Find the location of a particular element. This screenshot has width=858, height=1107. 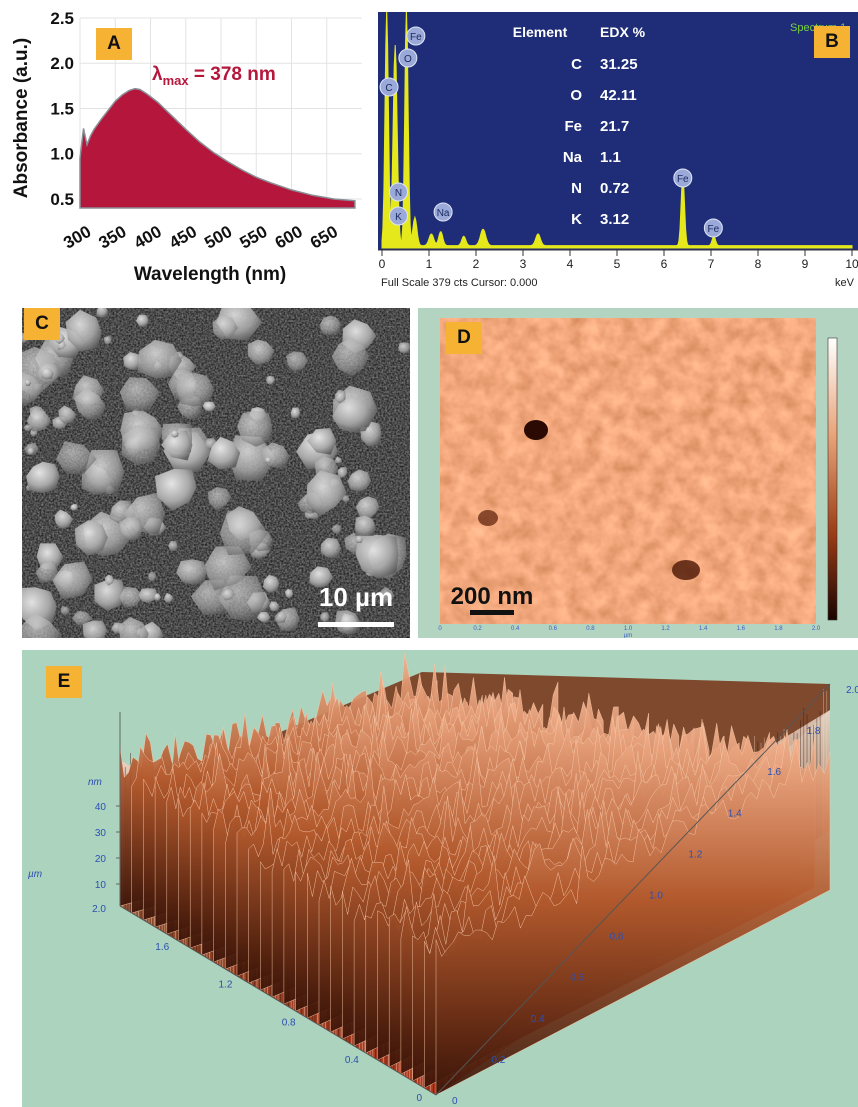

absorbance-y-tick: 2.0 is located at coordinates (62, 63).